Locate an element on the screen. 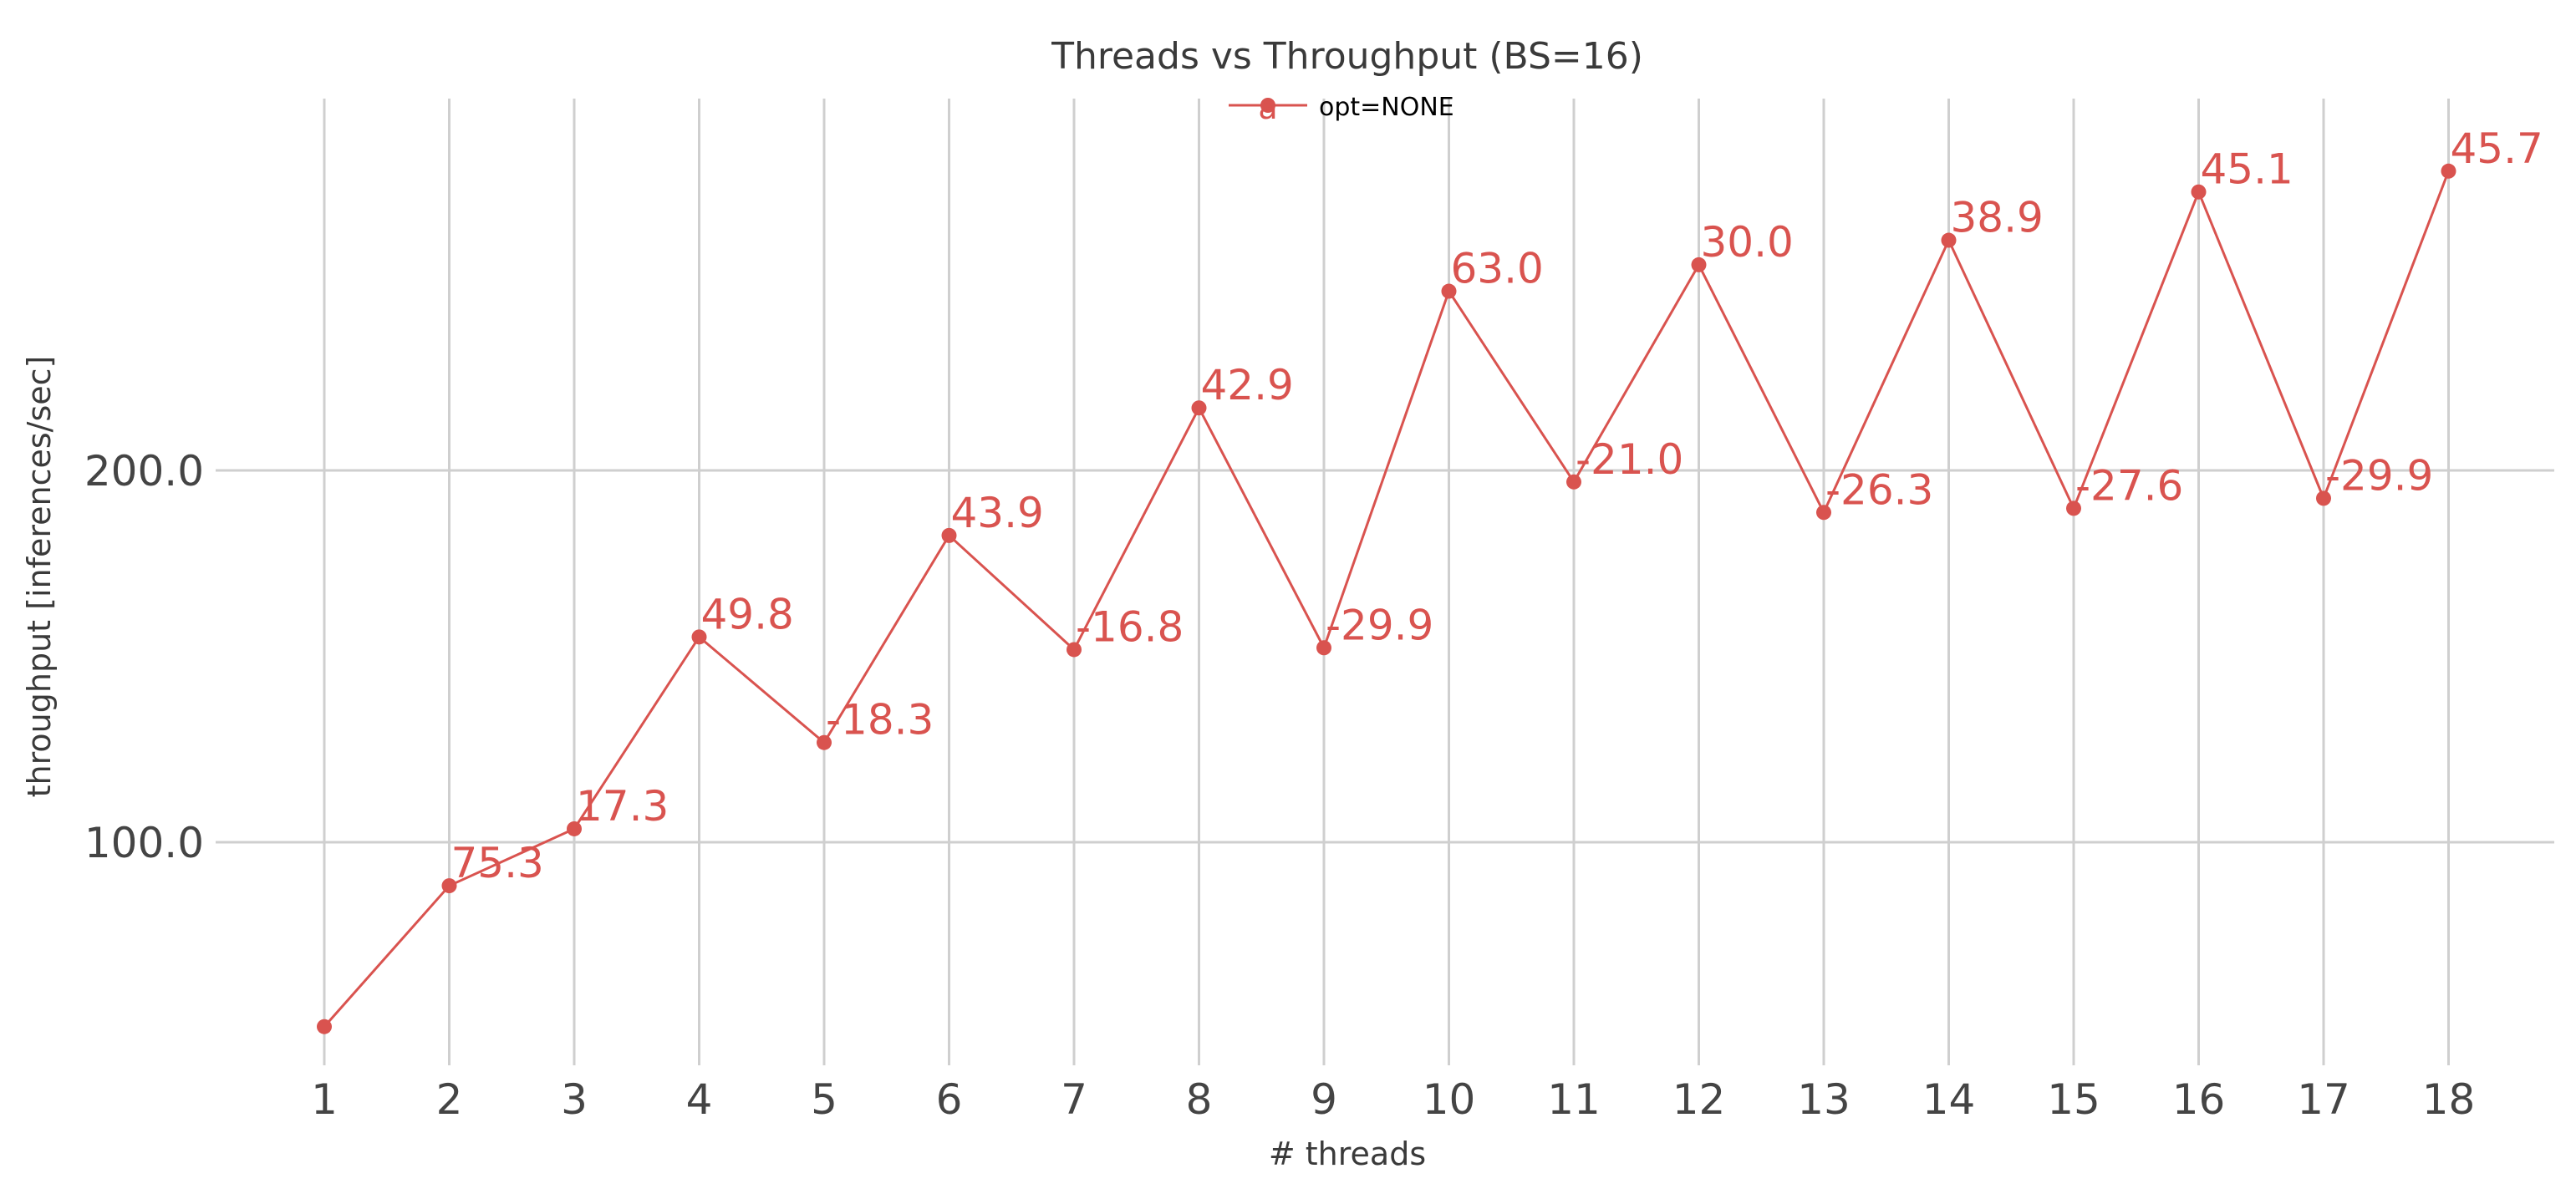  x-tick-label: 14 is located at coordinates (1949, 1099).